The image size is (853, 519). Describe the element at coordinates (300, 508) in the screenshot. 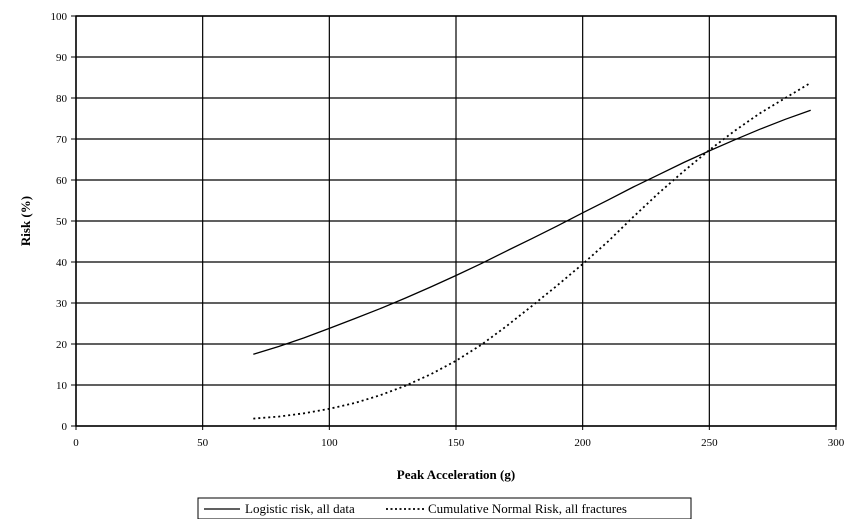

I see `legend-label-logistic: Logistic risk, all data` at that location.